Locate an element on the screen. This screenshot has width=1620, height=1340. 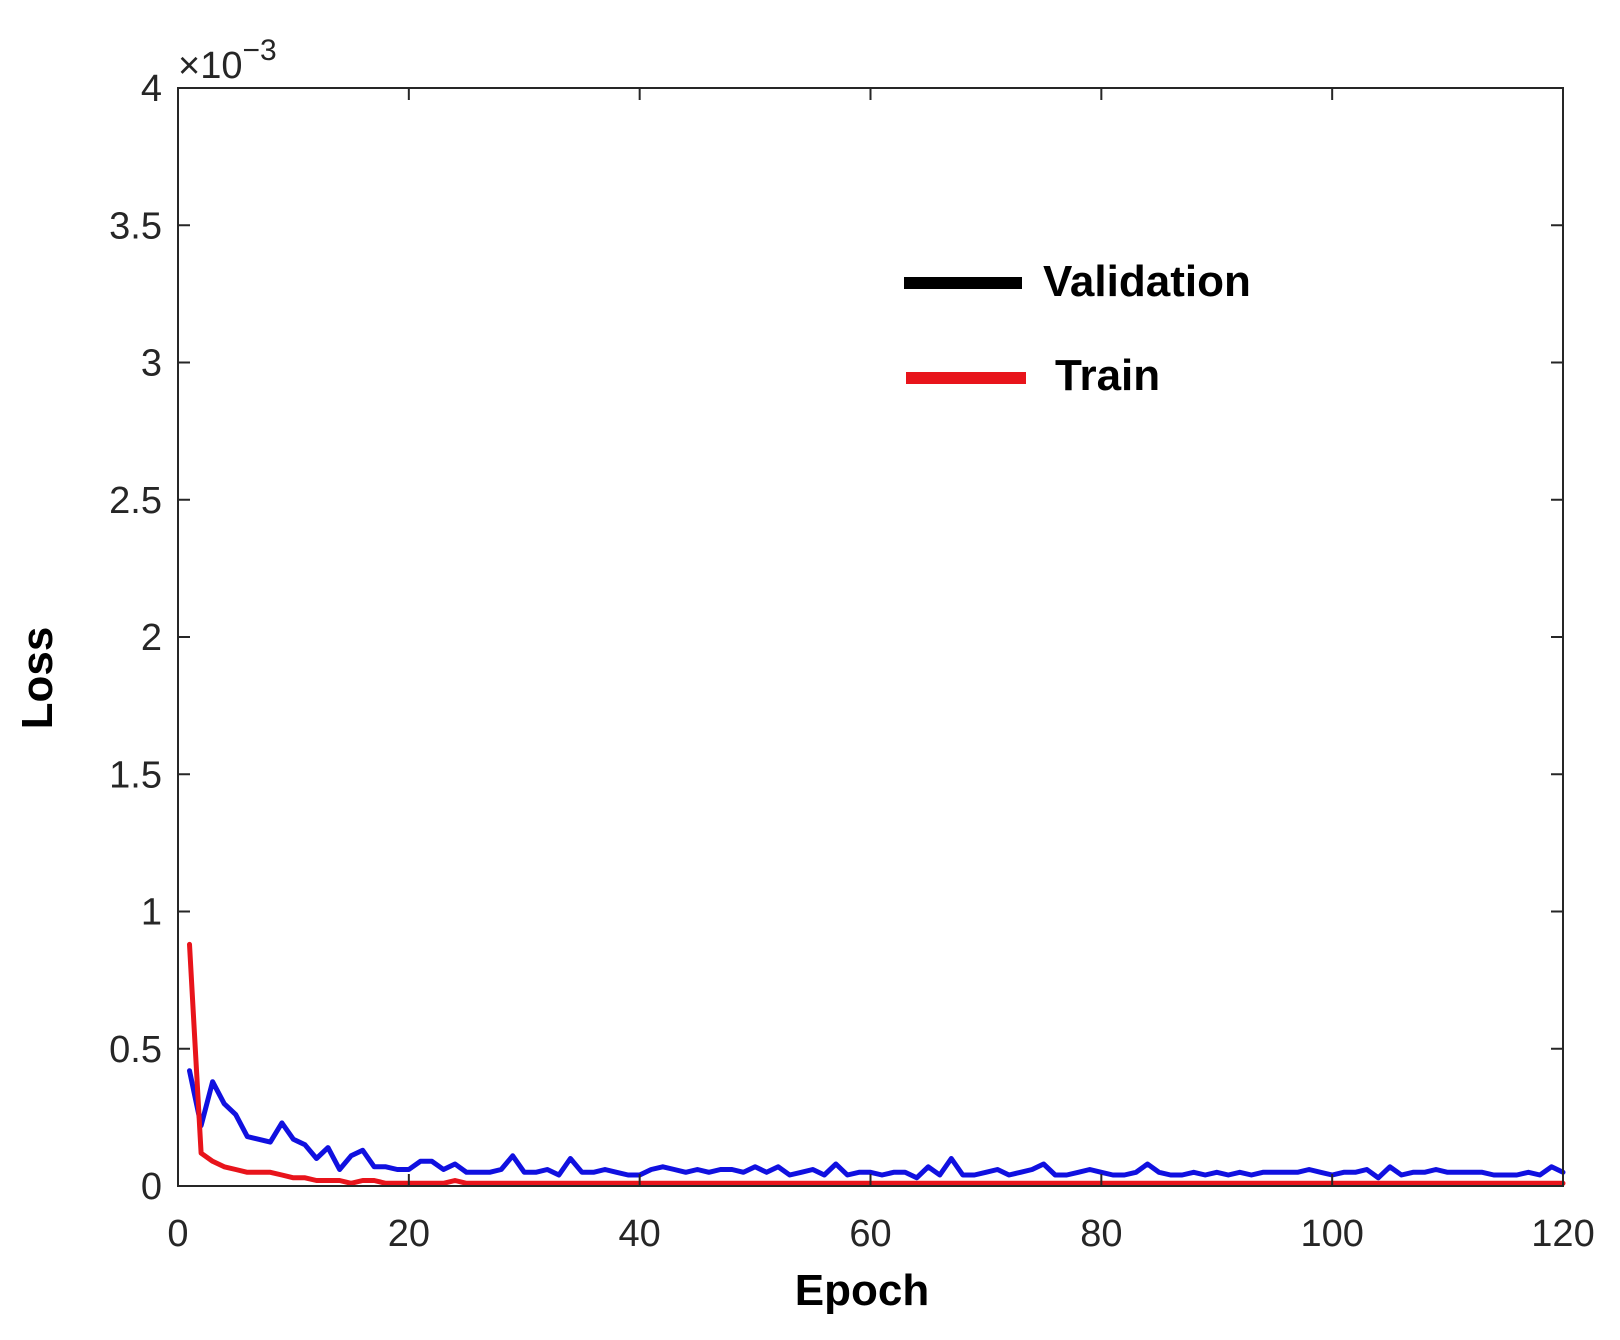
series-line-validation is located at coordinates (876, 1124).